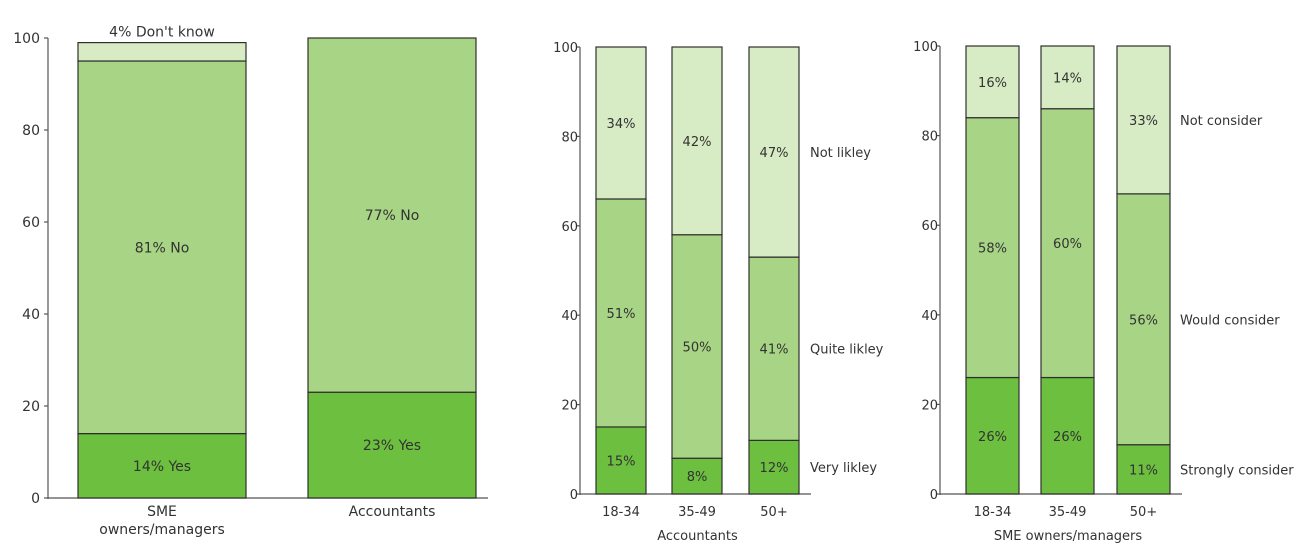 The height and width of the screenshot is (552, 1310). Describe the element at coordinates (840, 153) in the screenshot. I see `legend-label-not-likley: Not likley` at that location.